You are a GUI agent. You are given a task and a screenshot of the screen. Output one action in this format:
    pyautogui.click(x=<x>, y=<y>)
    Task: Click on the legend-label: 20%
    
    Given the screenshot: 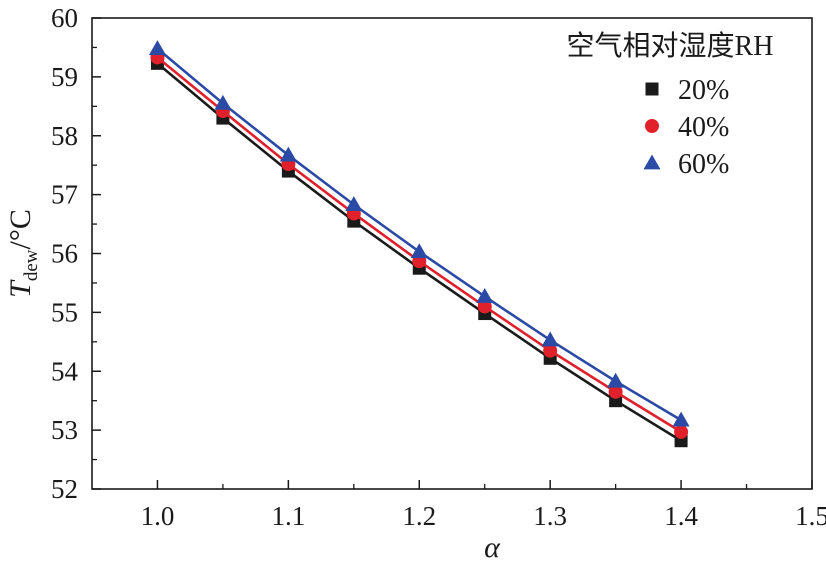 What is the action you would take?
    pyautogui.click(x=703, y=90)
    